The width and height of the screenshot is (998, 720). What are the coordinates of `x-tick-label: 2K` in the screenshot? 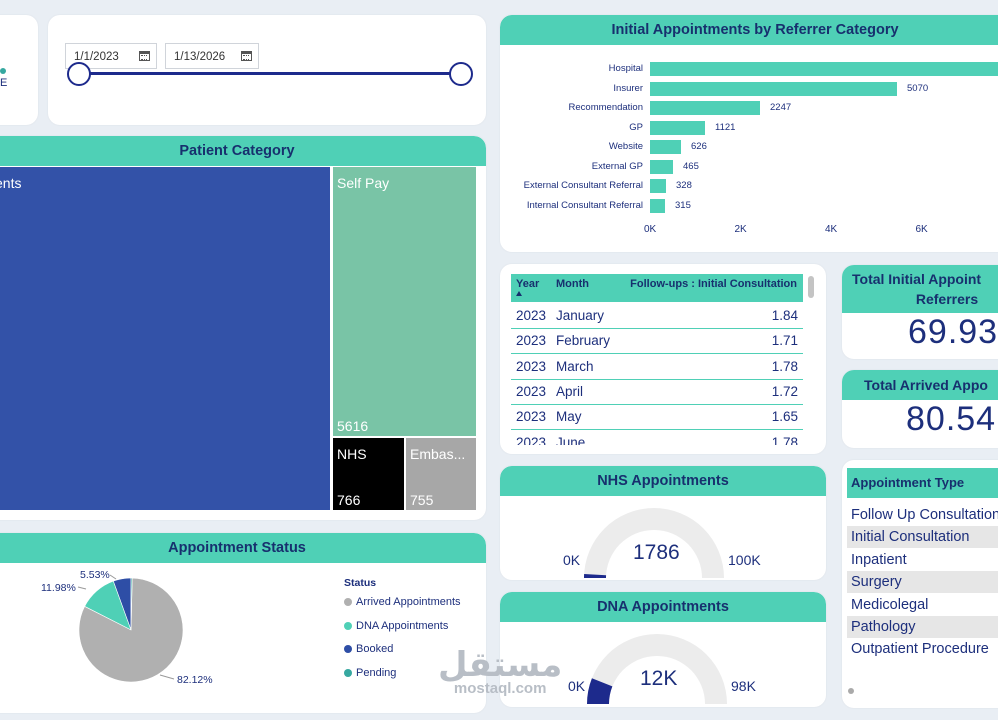 It's located at (740, 229).